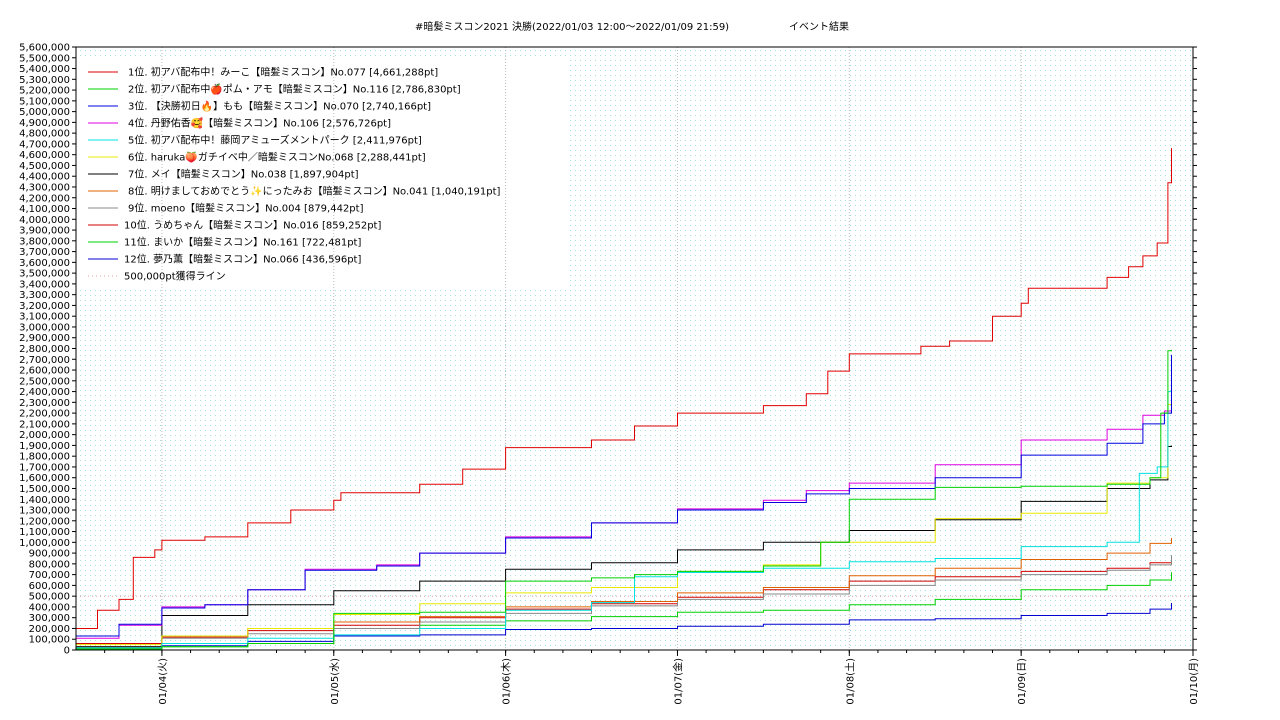 The height and width of the screenshot is (720, 1280). Describe the element at coordinates (44, 123) in the screenshot. I see `y-tick-label: 4,900,000` at that location.